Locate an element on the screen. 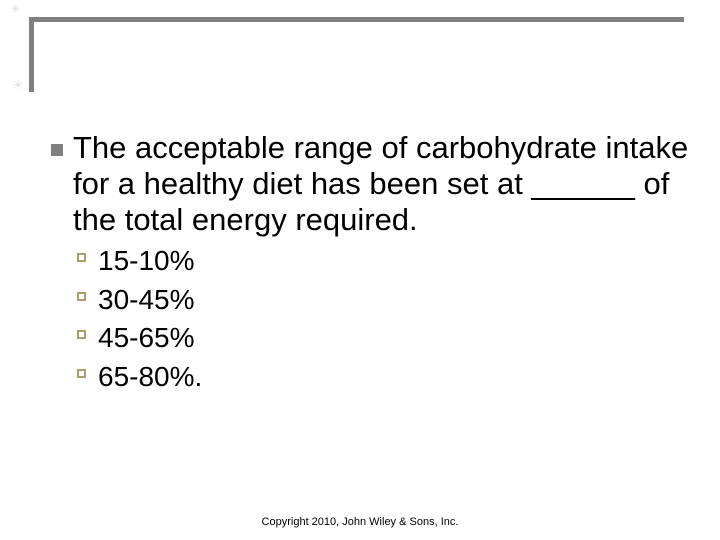 This screenshot has height=540, width=720. list-item: 45-65% is located at coordinates (139, 338).